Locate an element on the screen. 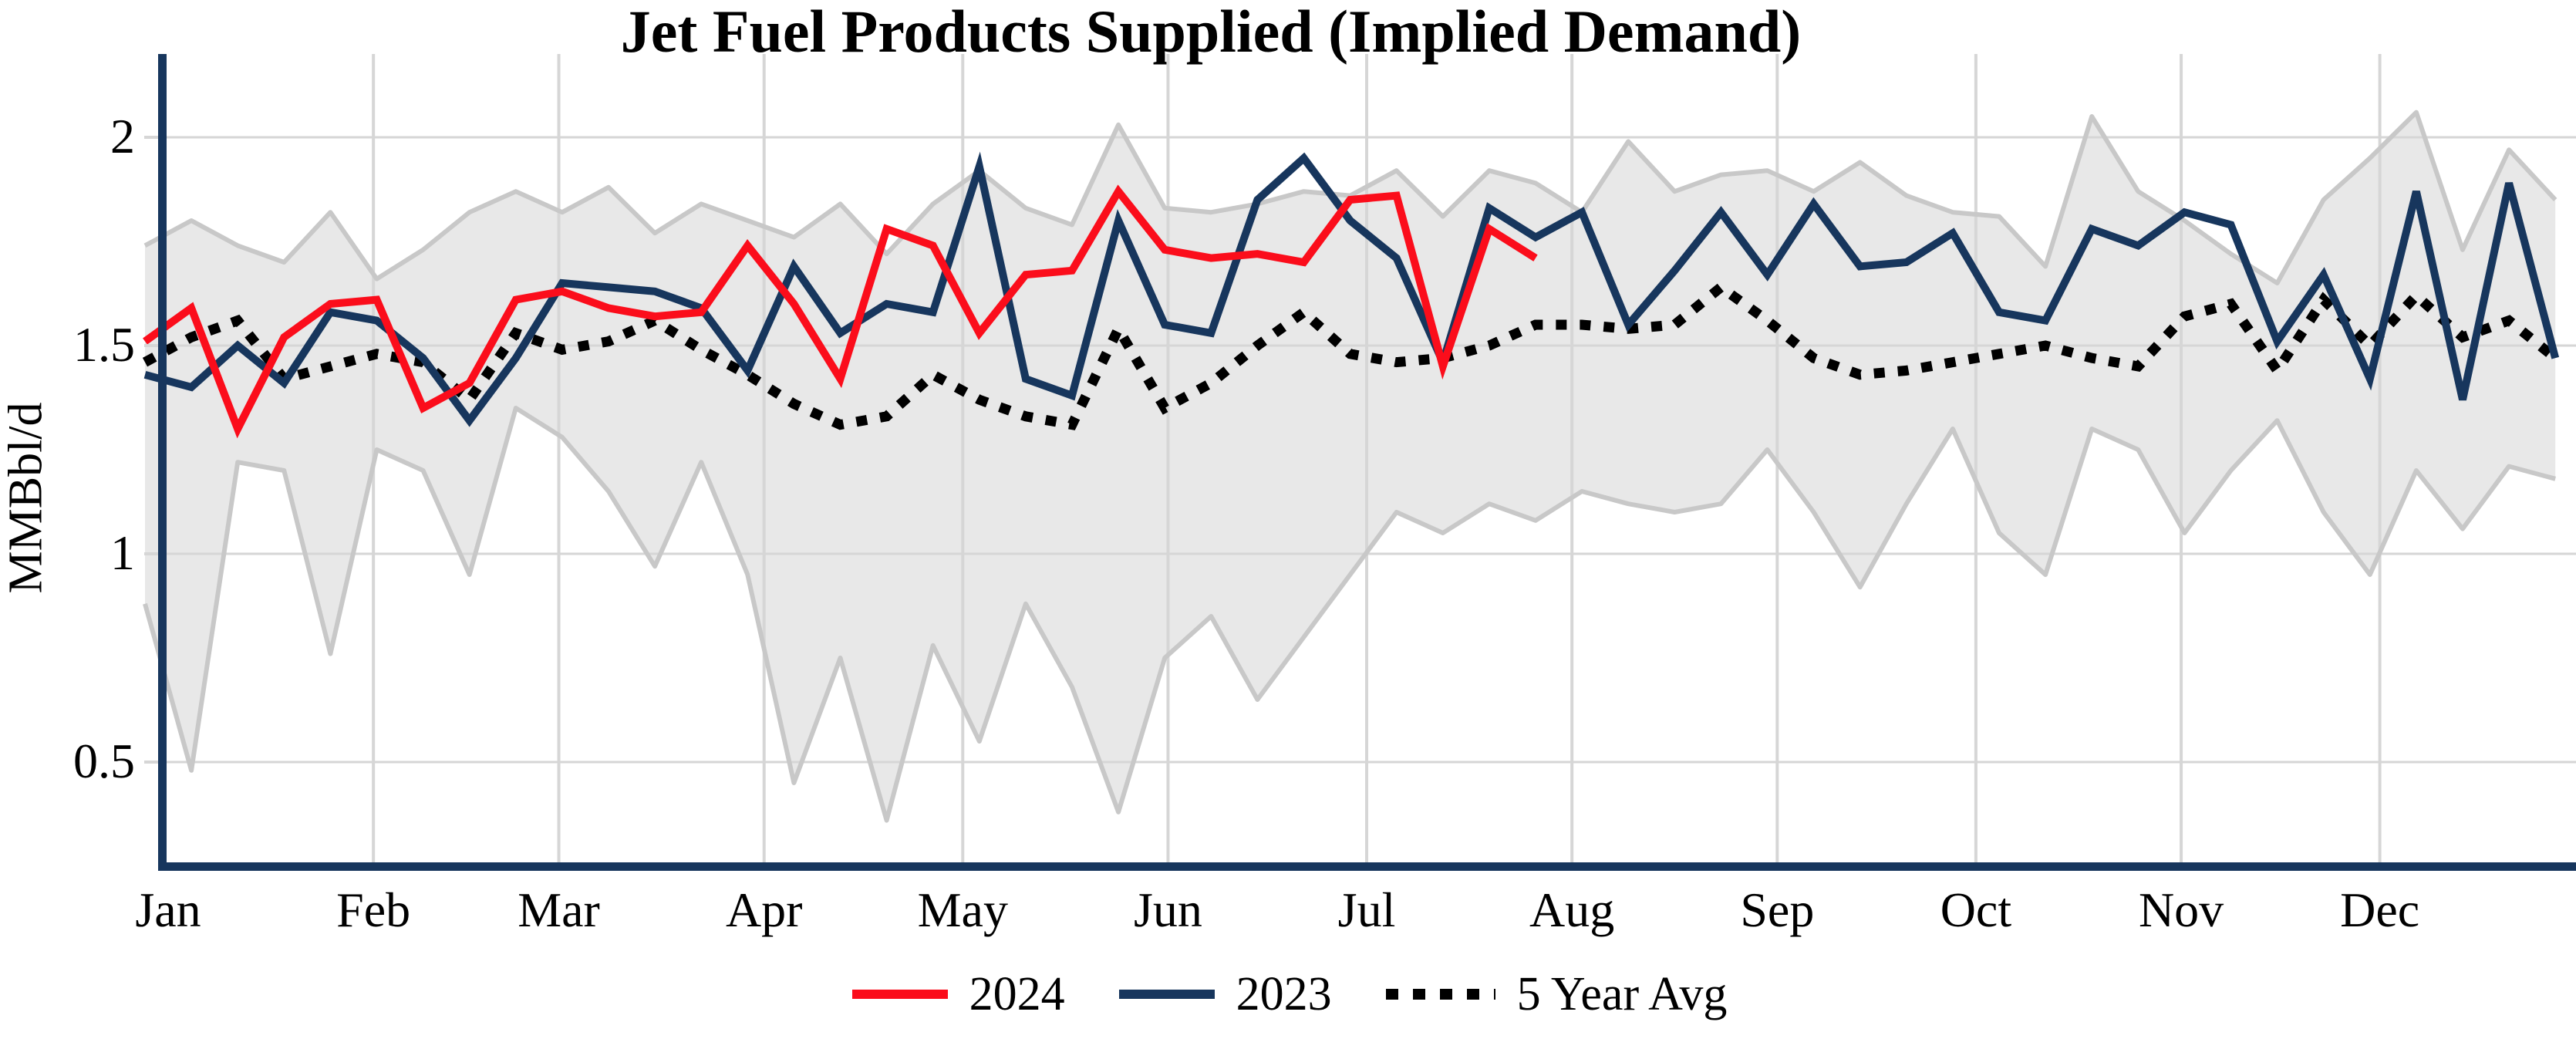 Image resolution: width=2576 pixels, height=1049 pixels. x-tick-label-sep: Sep is located at coordinates (1777, 910).